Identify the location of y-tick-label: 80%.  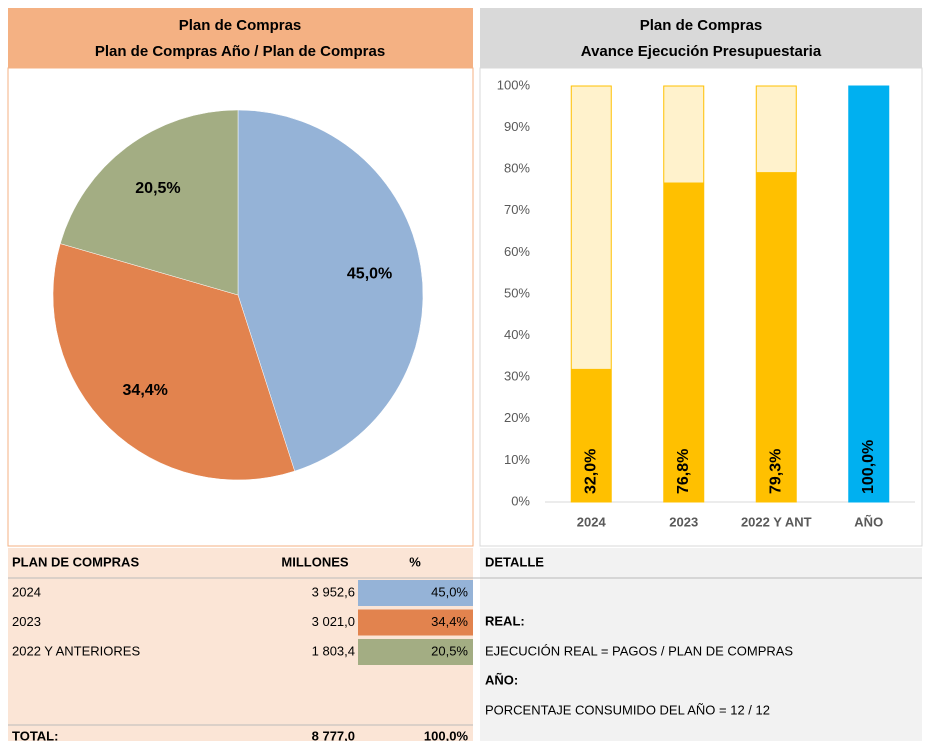
(517, 168).